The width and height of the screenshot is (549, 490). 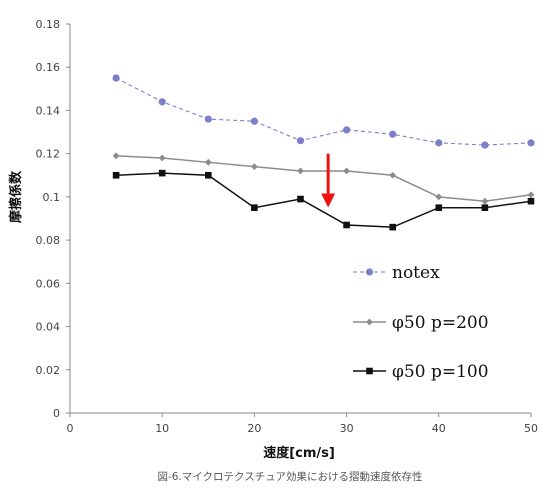 I want to click on legend-label: φ50 p=100, so click(x=440, y=372).